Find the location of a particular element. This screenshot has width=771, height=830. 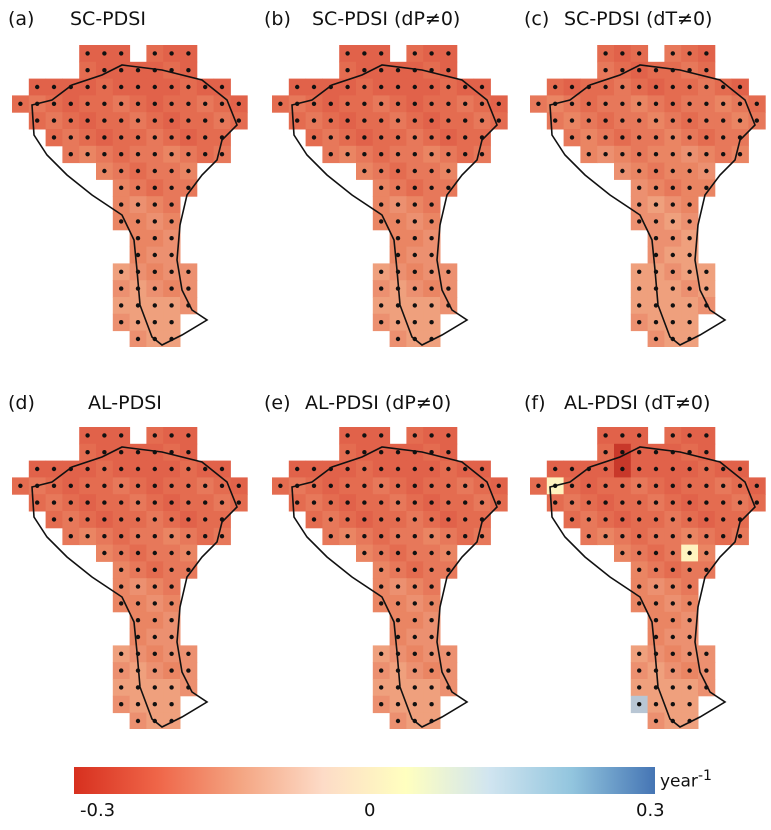

panel-label: (a) is located at coordinates (21, 19).